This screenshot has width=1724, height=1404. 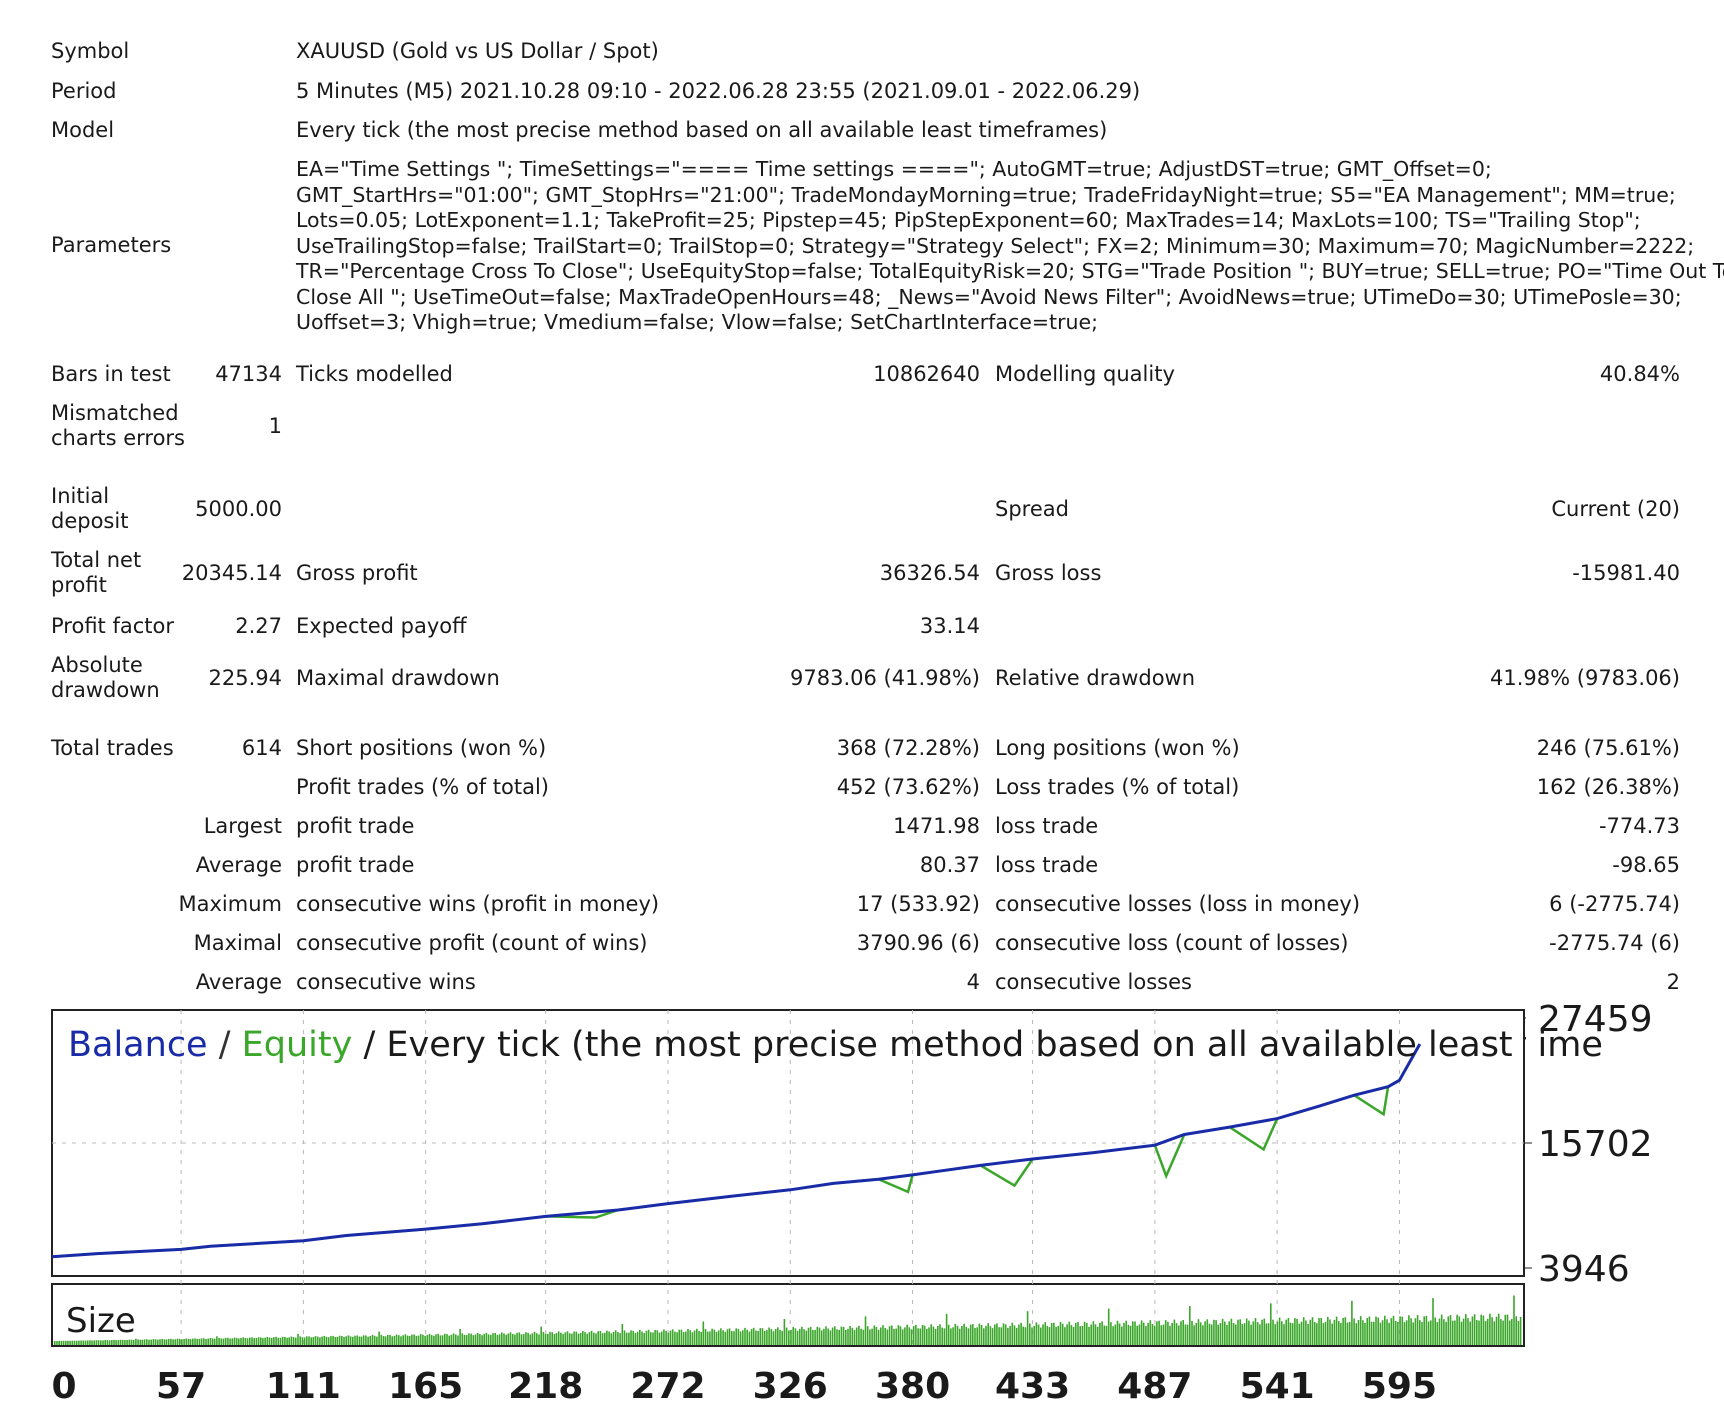 What do you see at coordinates (1047, 826) in the screenshot?
I see `largest-loss-label: loss trade` at bounding box center [1047, 826].